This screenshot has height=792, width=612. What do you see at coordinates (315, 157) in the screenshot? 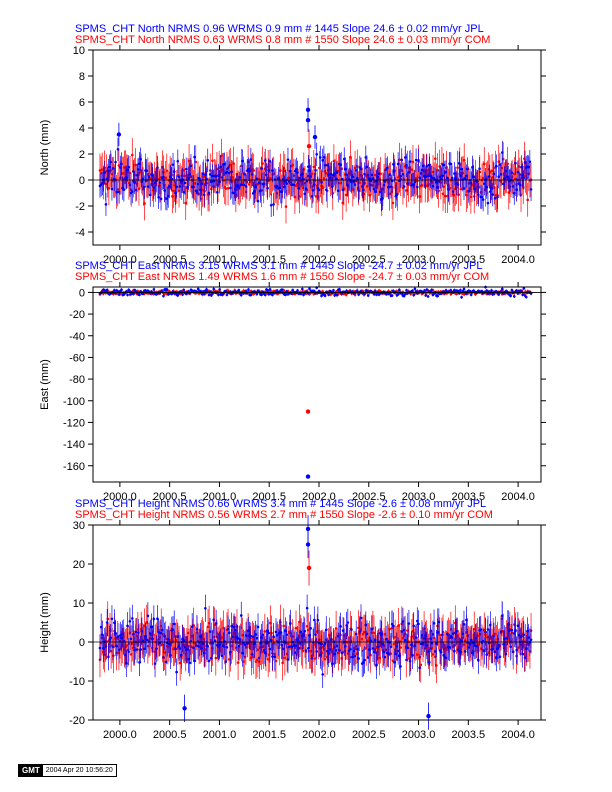
I see `series-jpl` at bounding box center [315, 157].